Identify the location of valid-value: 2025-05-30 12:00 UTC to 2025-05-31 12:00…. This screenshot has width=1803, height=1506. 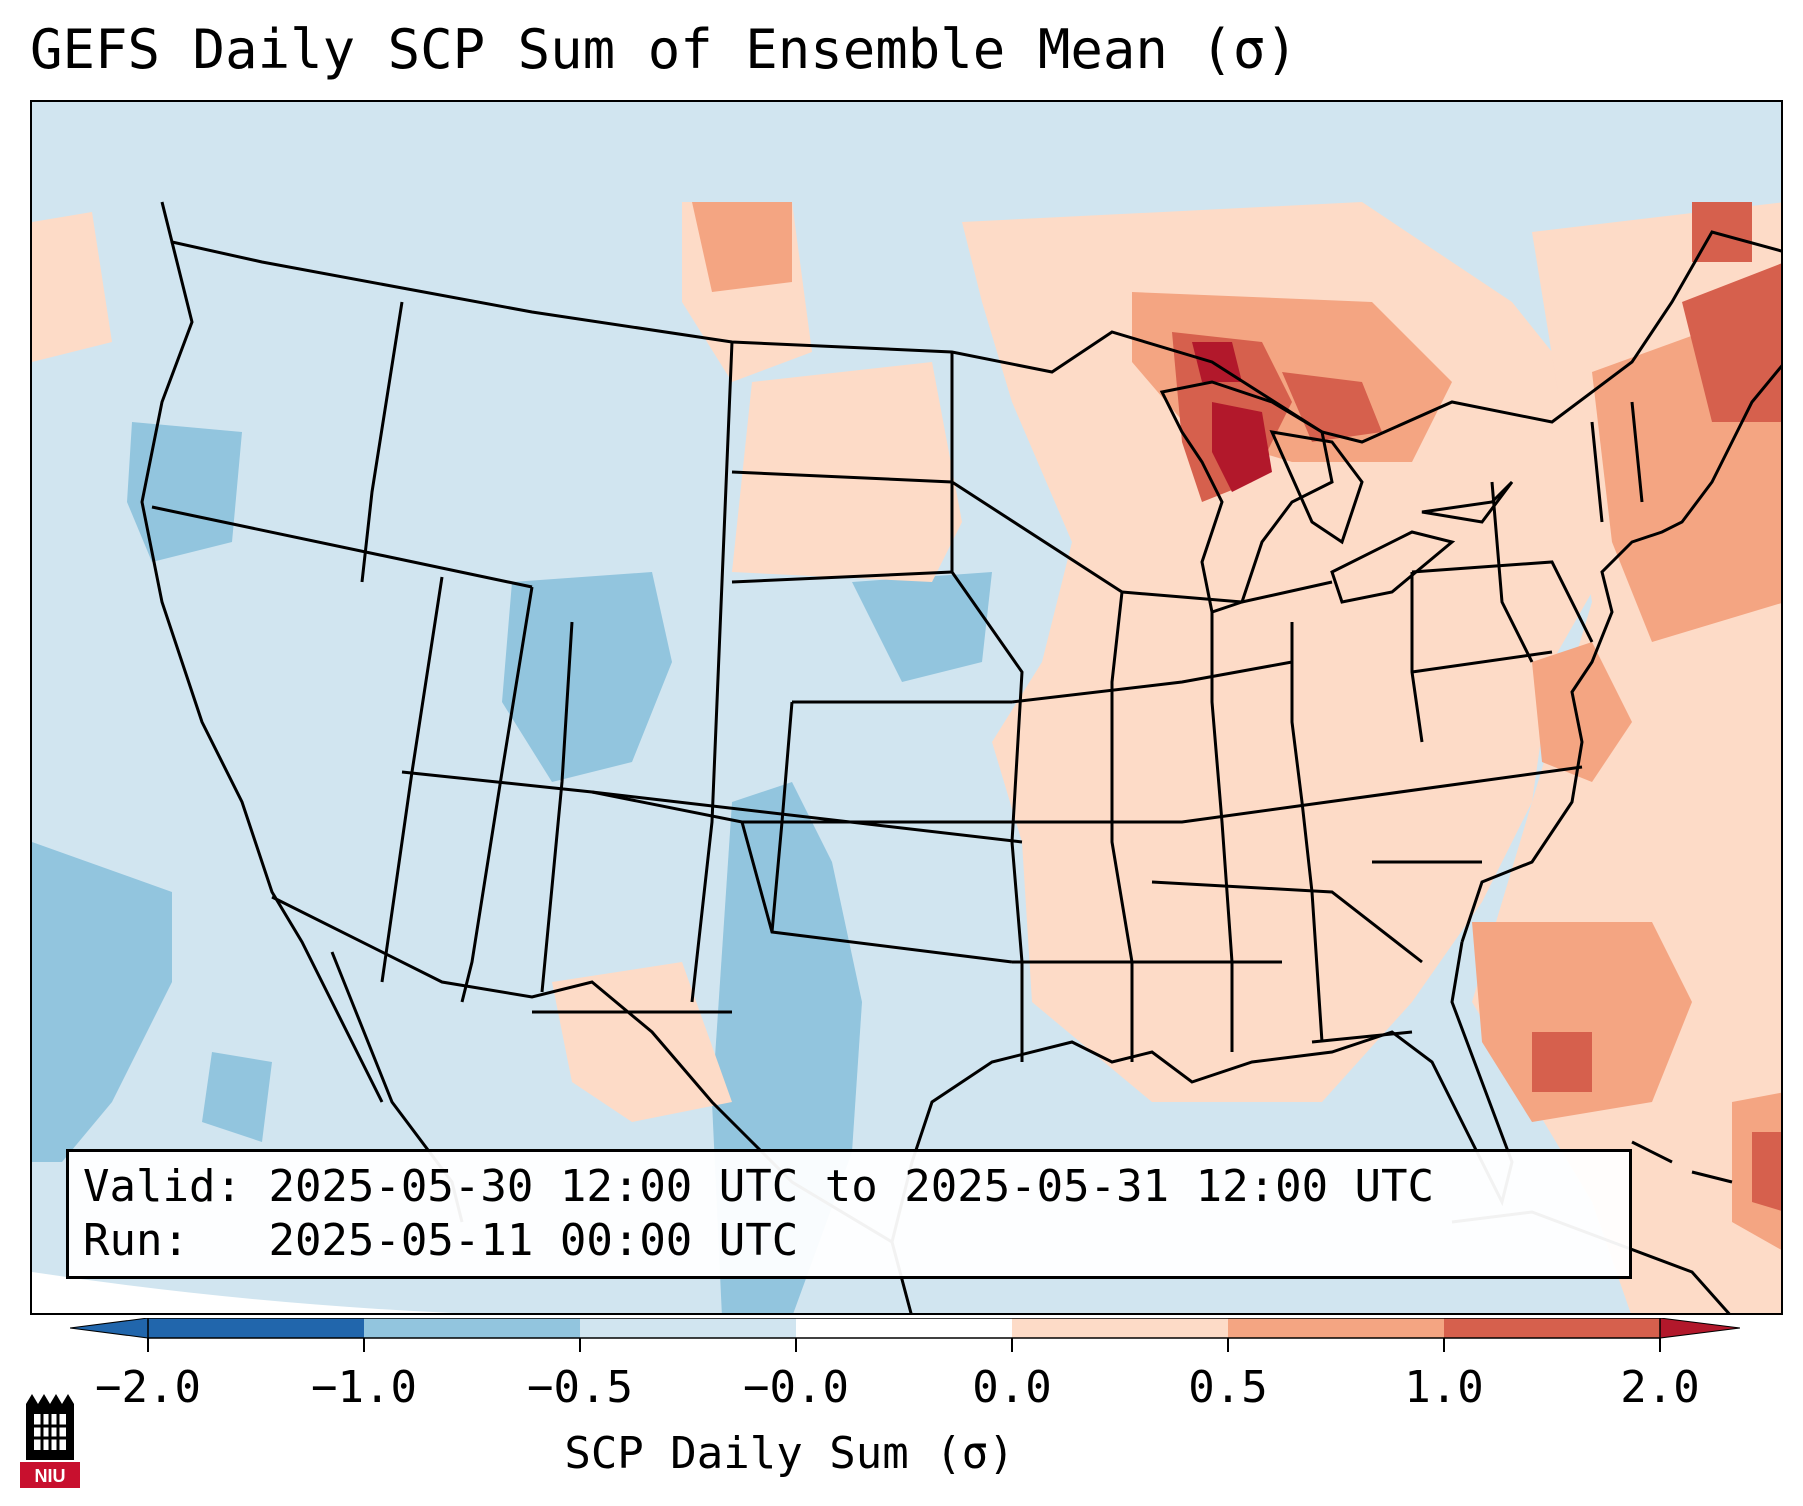
(851, 1186).